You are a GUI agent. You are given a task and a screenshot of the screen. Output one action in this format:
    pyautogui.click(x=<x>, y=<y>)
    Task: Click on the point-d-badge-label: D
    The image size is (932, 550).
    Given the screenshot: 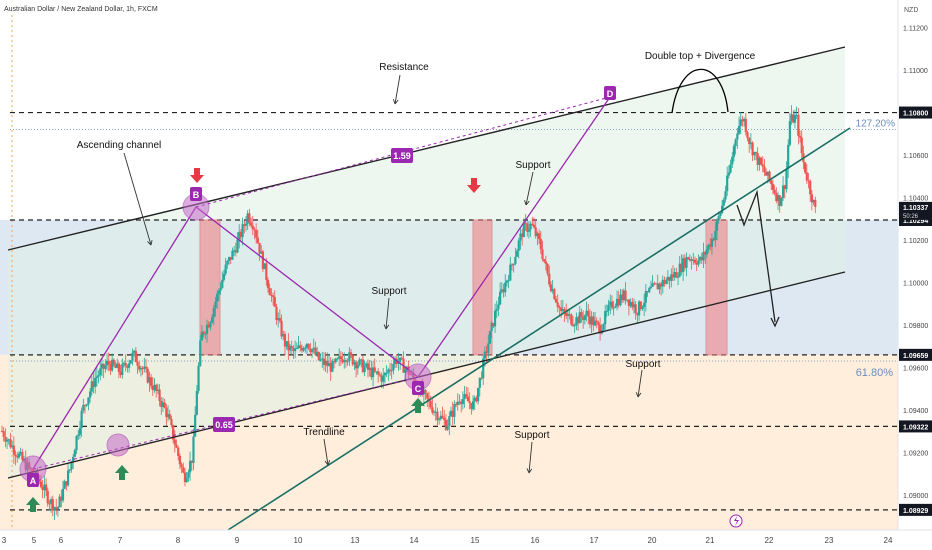 What is the action you would take?
    pyautogui.click(x=610, y=94)
    